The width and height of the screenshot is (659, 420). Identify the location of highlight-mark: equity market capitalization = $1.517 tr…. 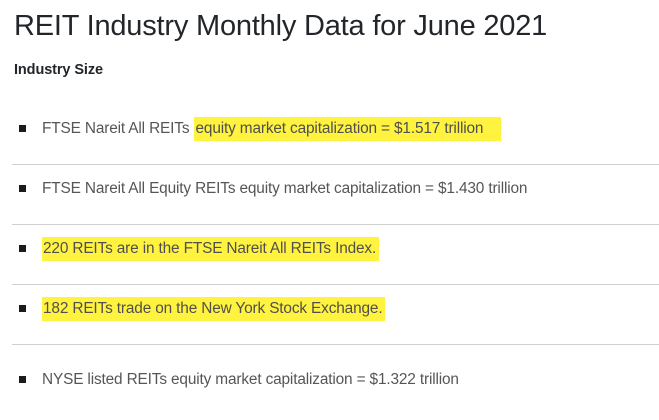
(347, 129).